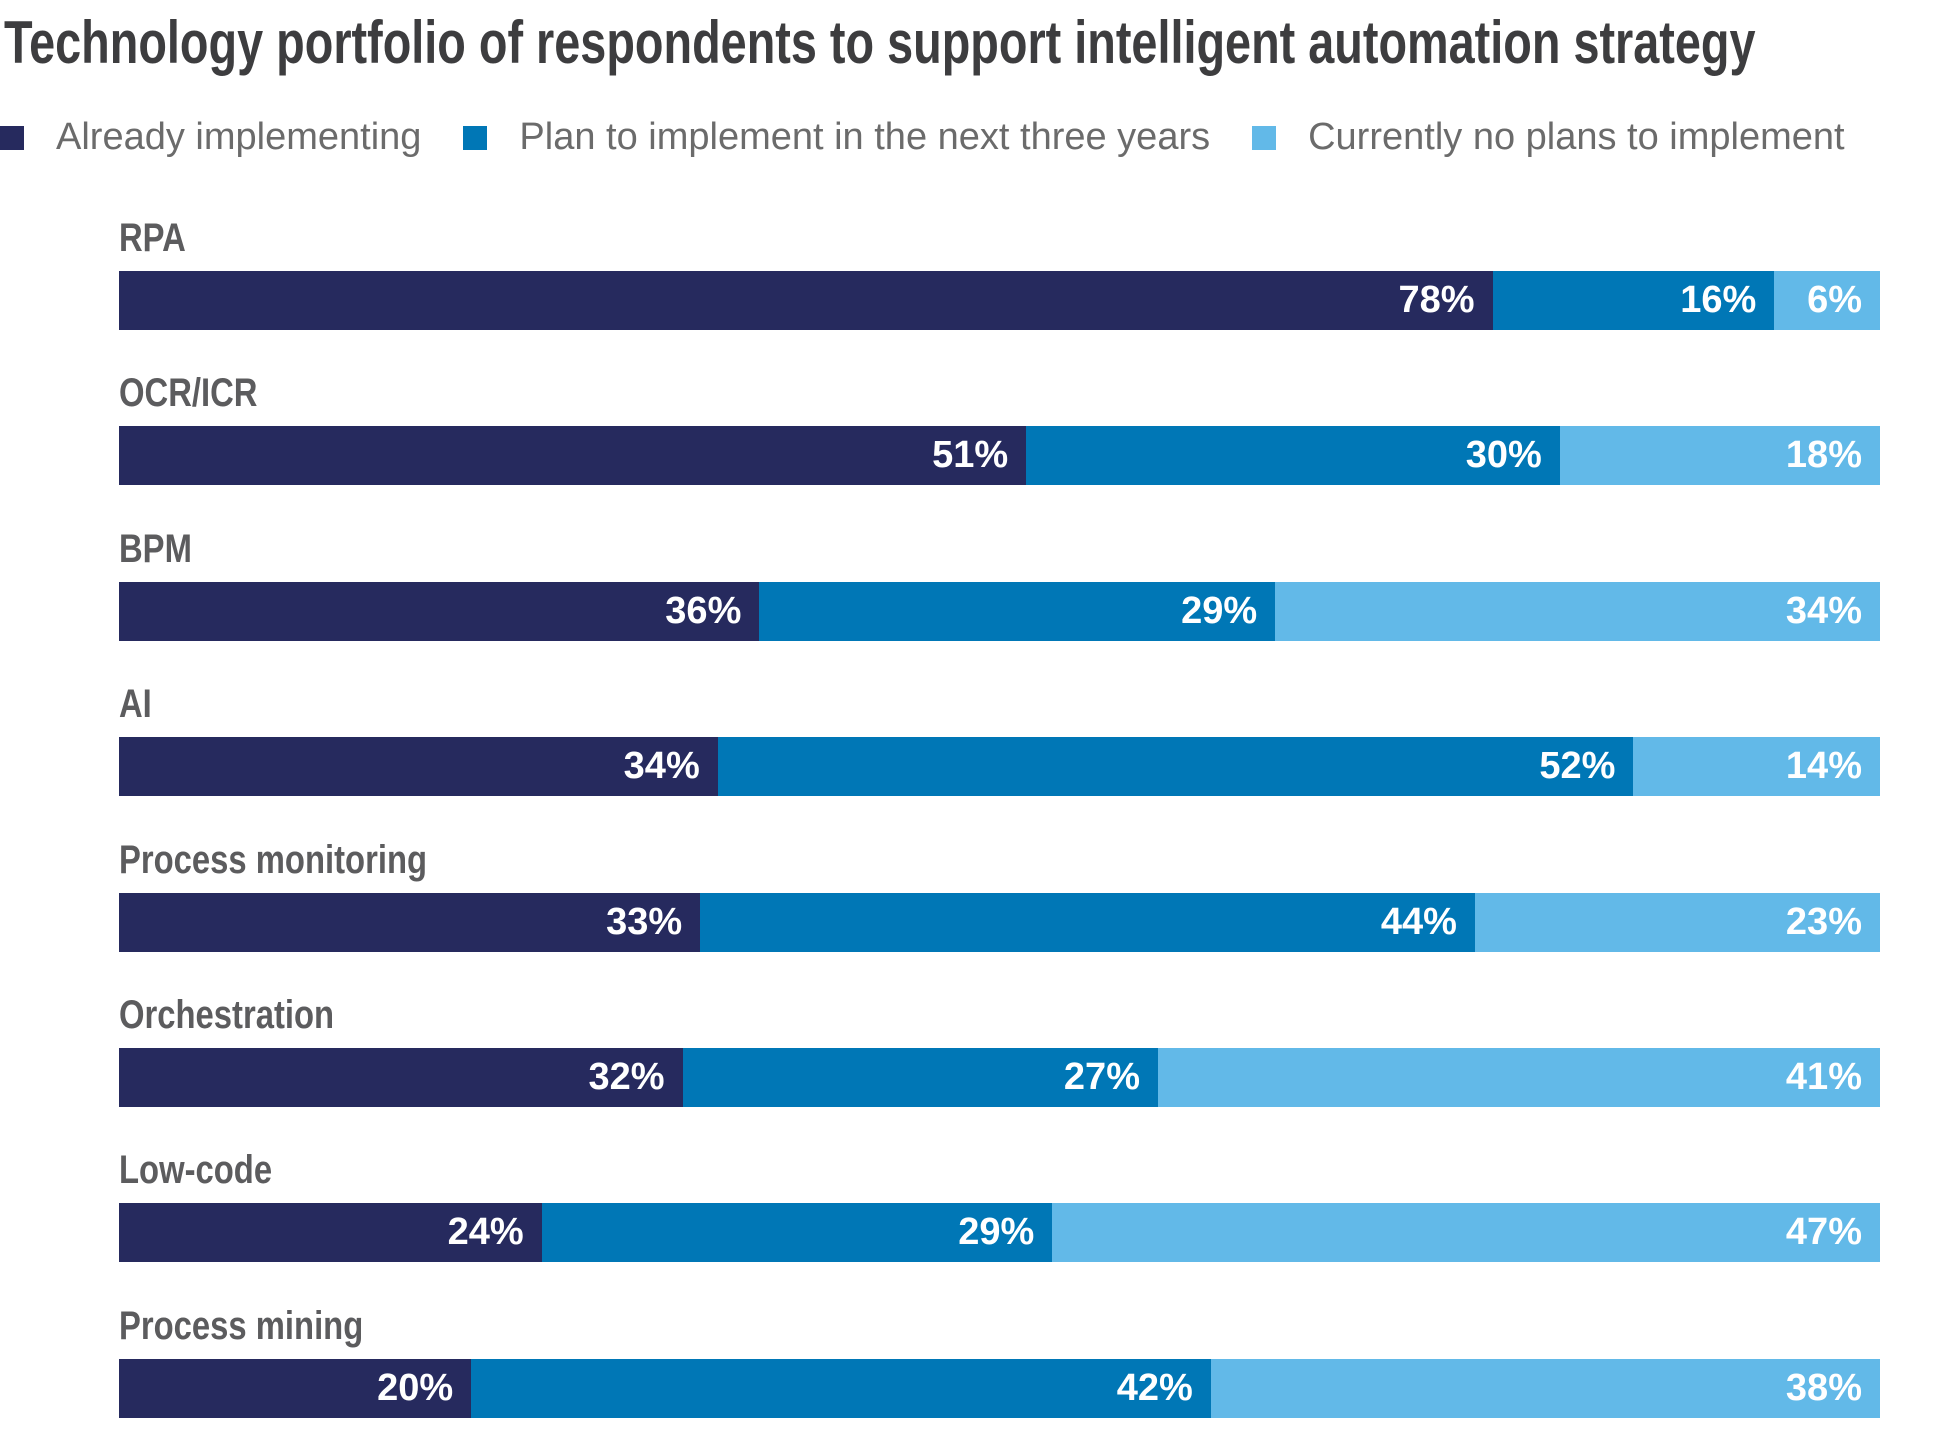 This screenshot has width=1942, height=1449. What do you see at coordinates (1576, 137) in the screenshot?
I see `legend-label: Currently no plans to implement` at bounding box center [1576, 137].